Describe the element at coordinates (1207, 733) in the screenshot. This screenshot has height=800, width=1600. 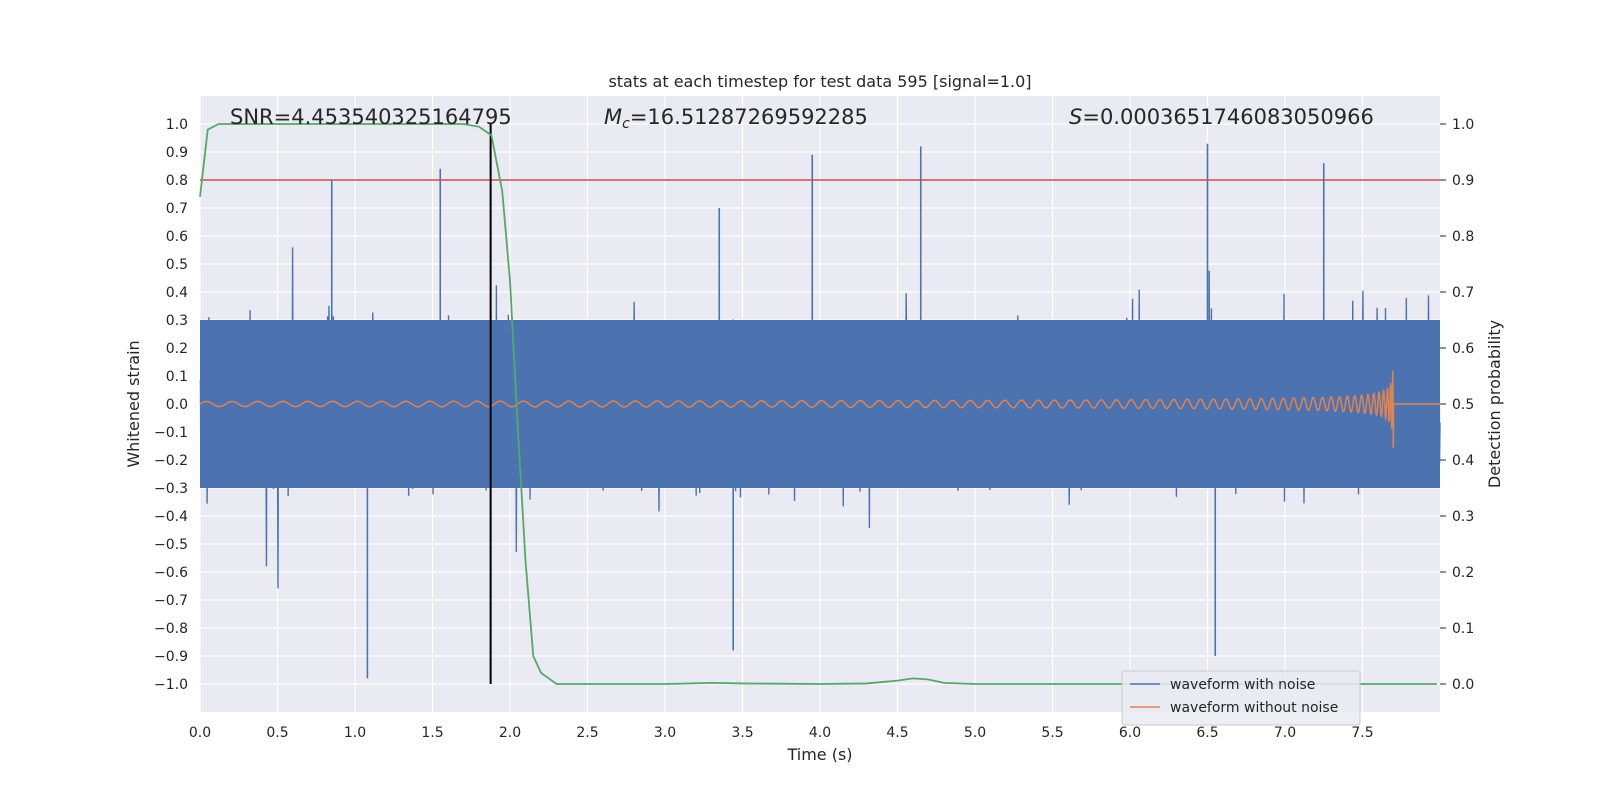
I see `x-tick-label: 6.5` at that location.